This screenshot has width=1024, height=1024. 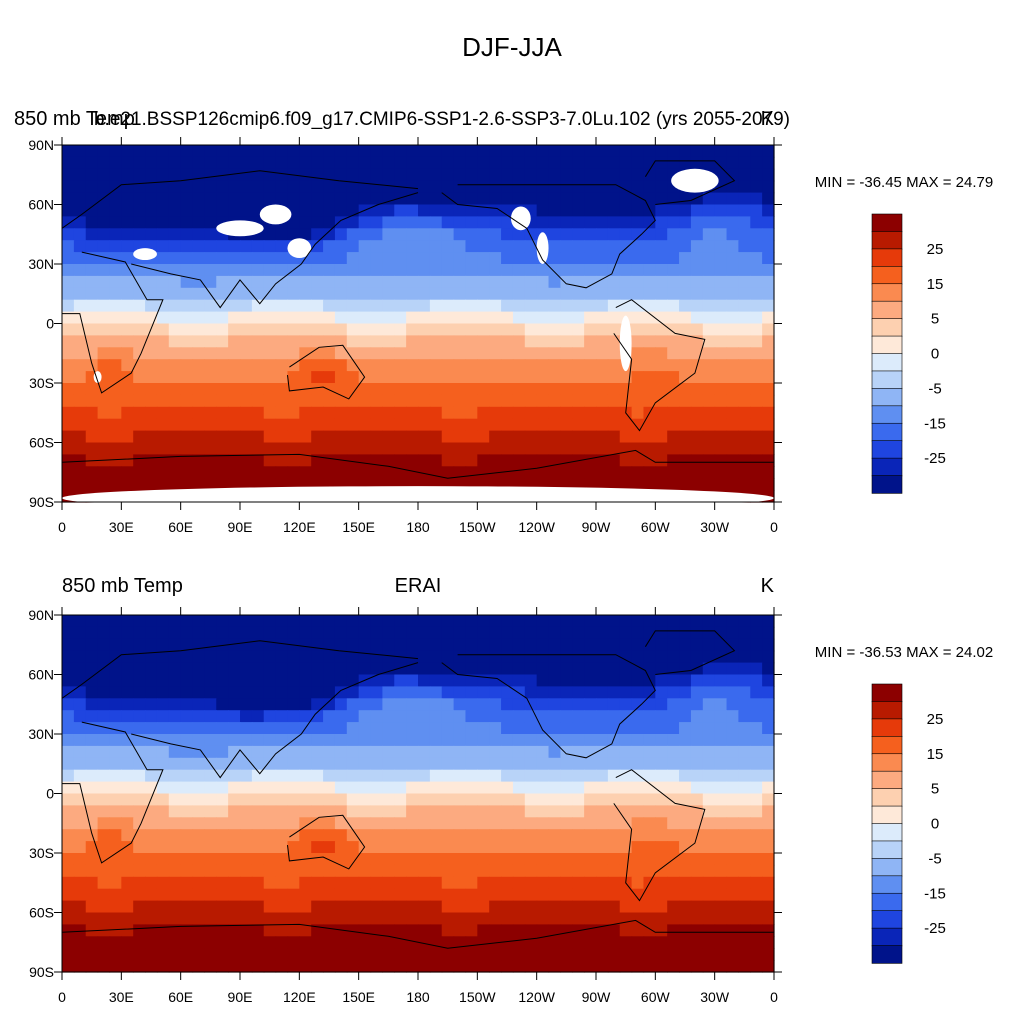 I want to click on y-tick-label: 30S, so click(x=41, y=853).